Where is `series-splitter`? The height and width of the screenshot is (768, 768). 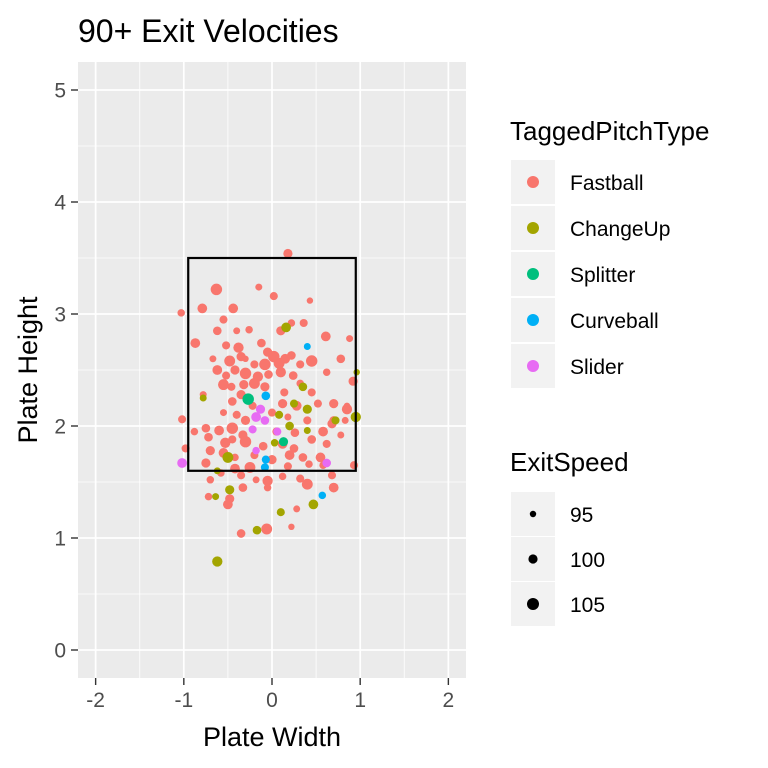 series-splitter is located at coordinates (265, 420).